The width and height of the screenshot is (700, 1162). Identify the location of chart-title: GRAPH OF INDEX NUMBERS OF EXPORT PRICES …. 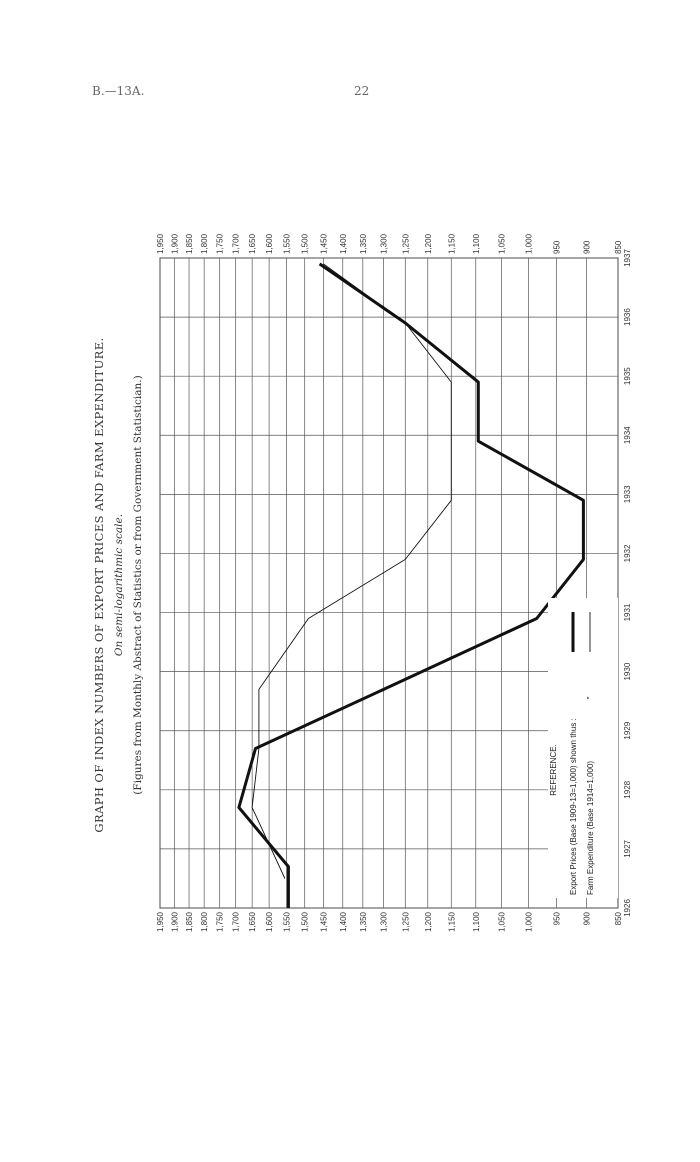
(99, 584).